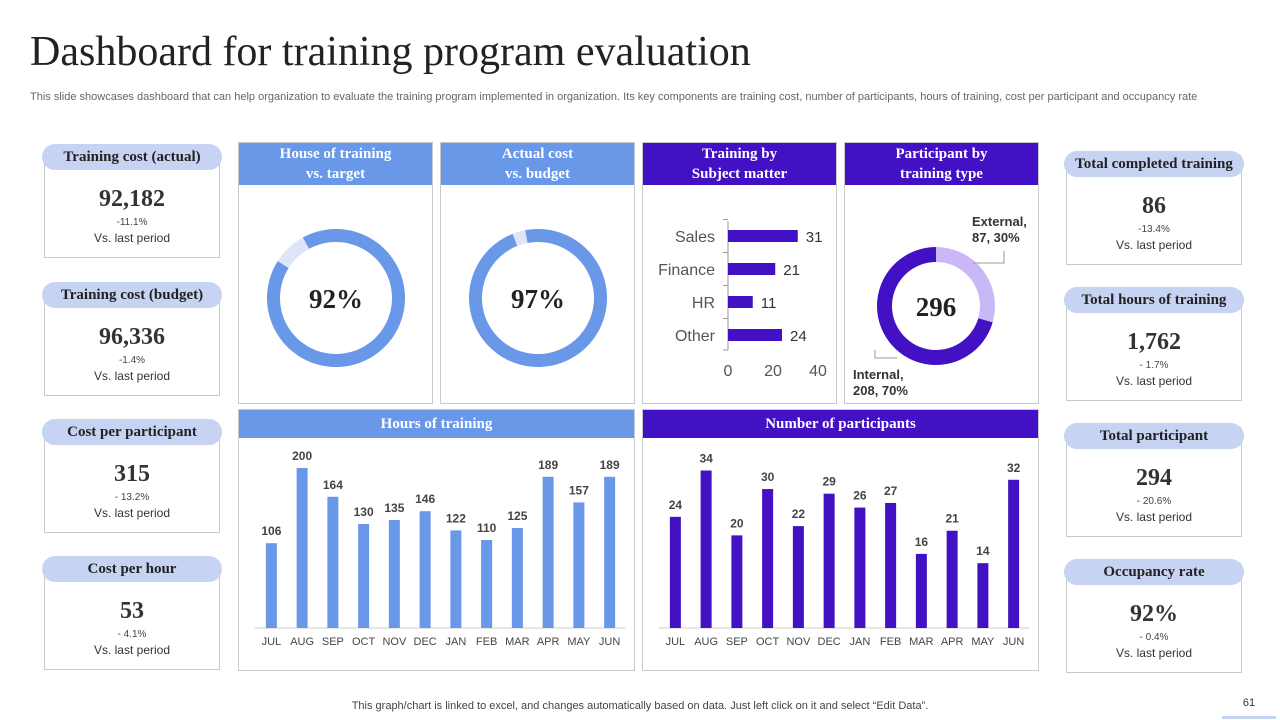 The image size is (1280, 720). What do you see at coordinates (728, 371) in the screenshot?
I see `x-tick-label: 0` at bounding box center [728, 371].